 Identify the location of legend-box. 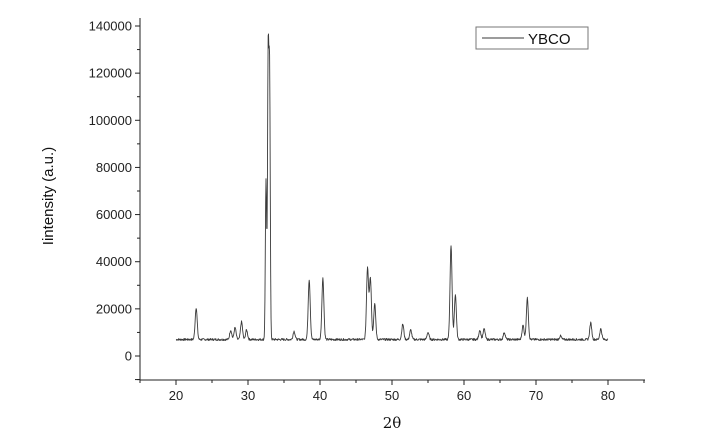
(532, 38).